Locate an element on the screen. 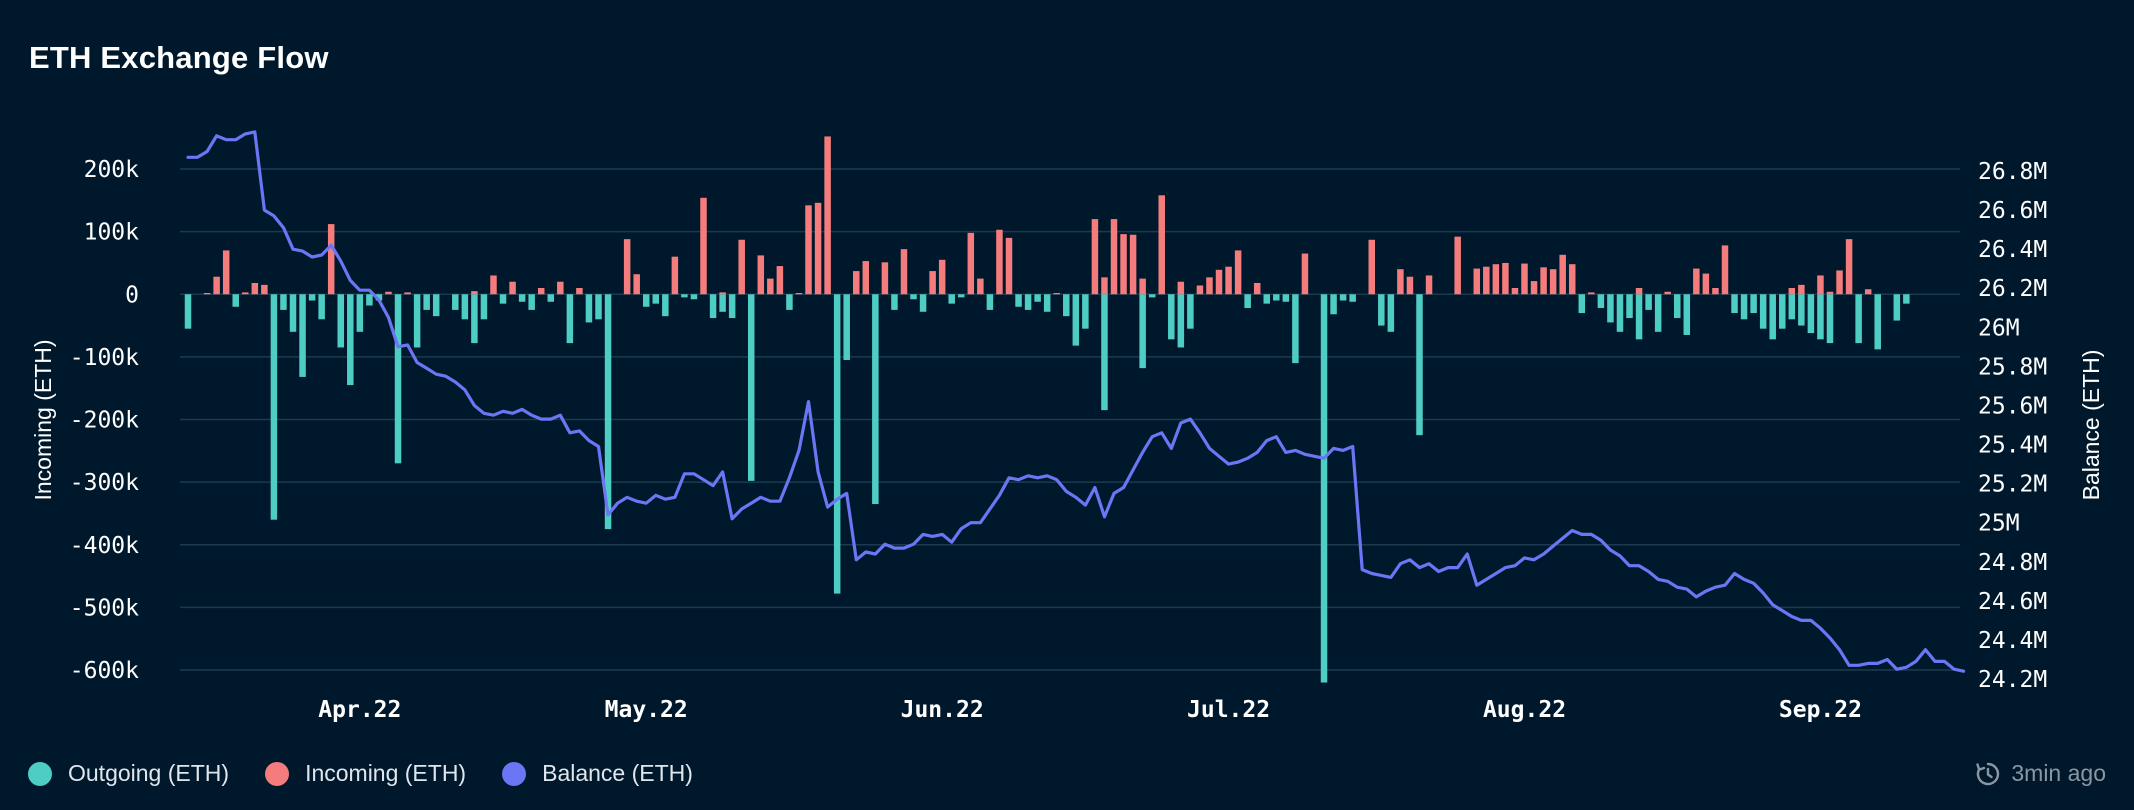  legend-label-outgoing: Outgoing (ETH) is located at coordinates (149, 773).